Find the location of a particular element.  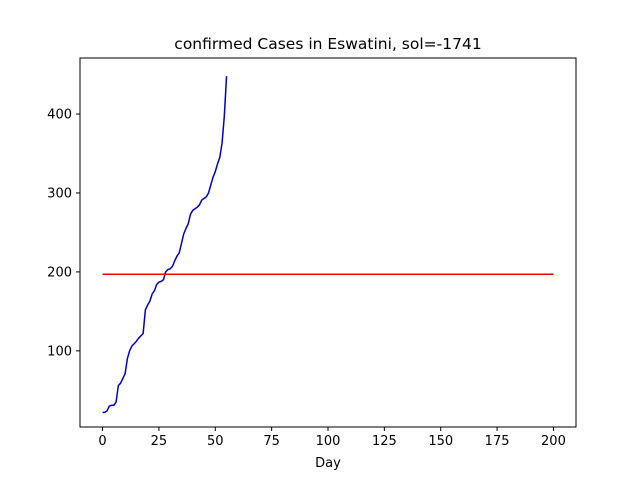

y-tick-label: 200 is located at coordinates (59, 272).